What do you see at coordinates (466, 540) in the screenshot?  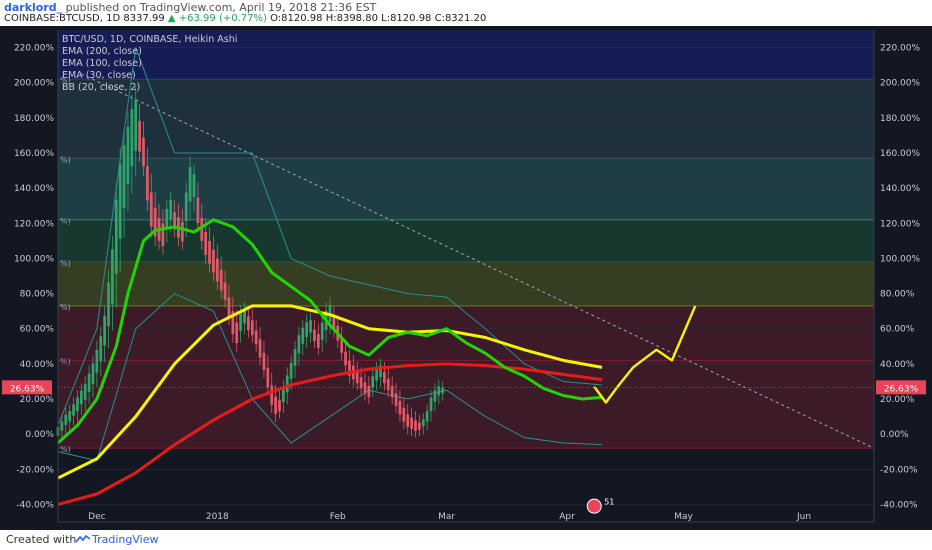 I see `footer: Created with TradingView` at bounding box center [466, 540].